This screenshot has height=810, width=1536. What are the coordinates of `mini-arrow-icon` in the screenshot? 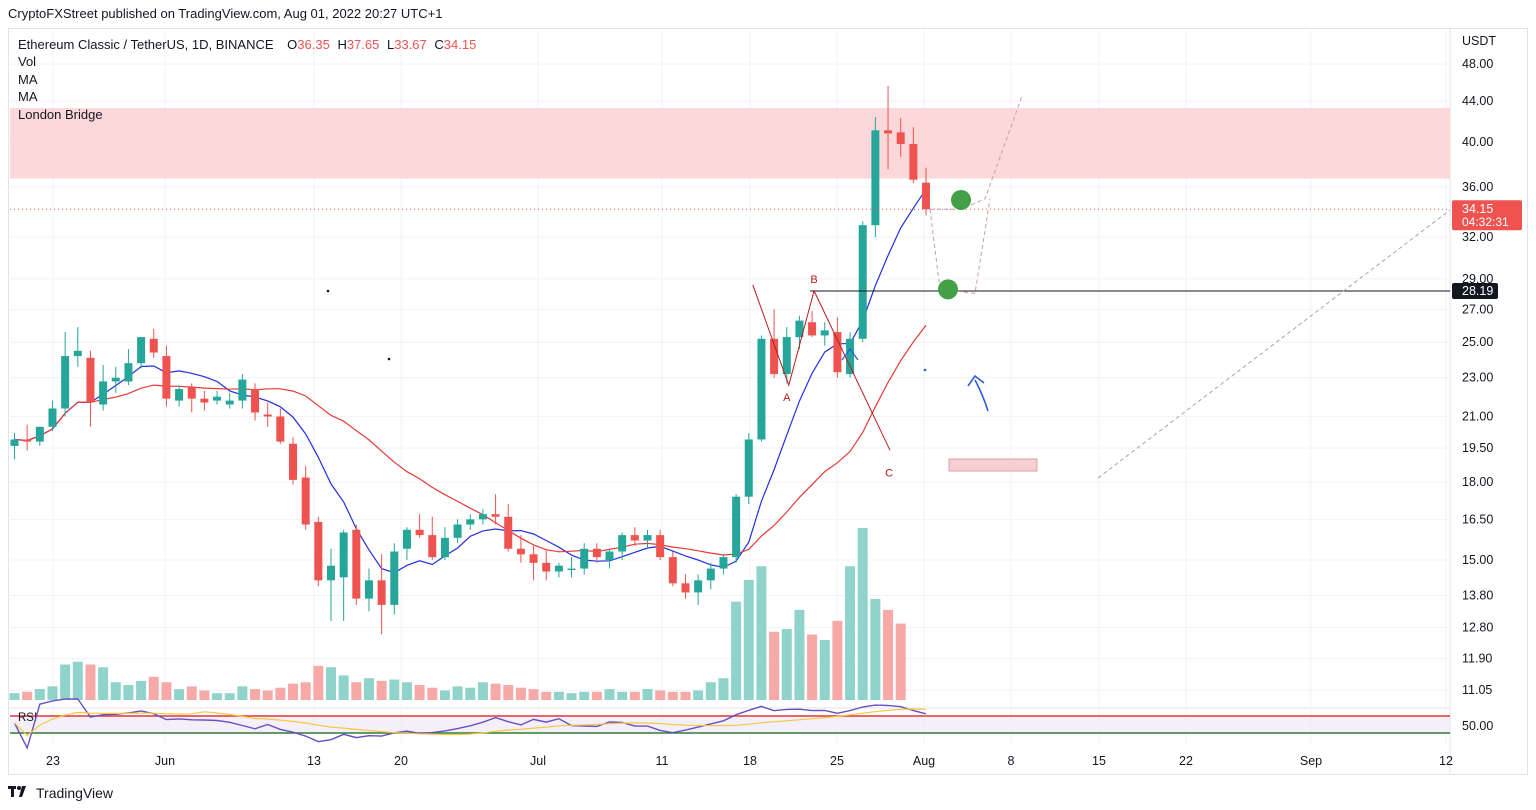 It's located at (850, 354).